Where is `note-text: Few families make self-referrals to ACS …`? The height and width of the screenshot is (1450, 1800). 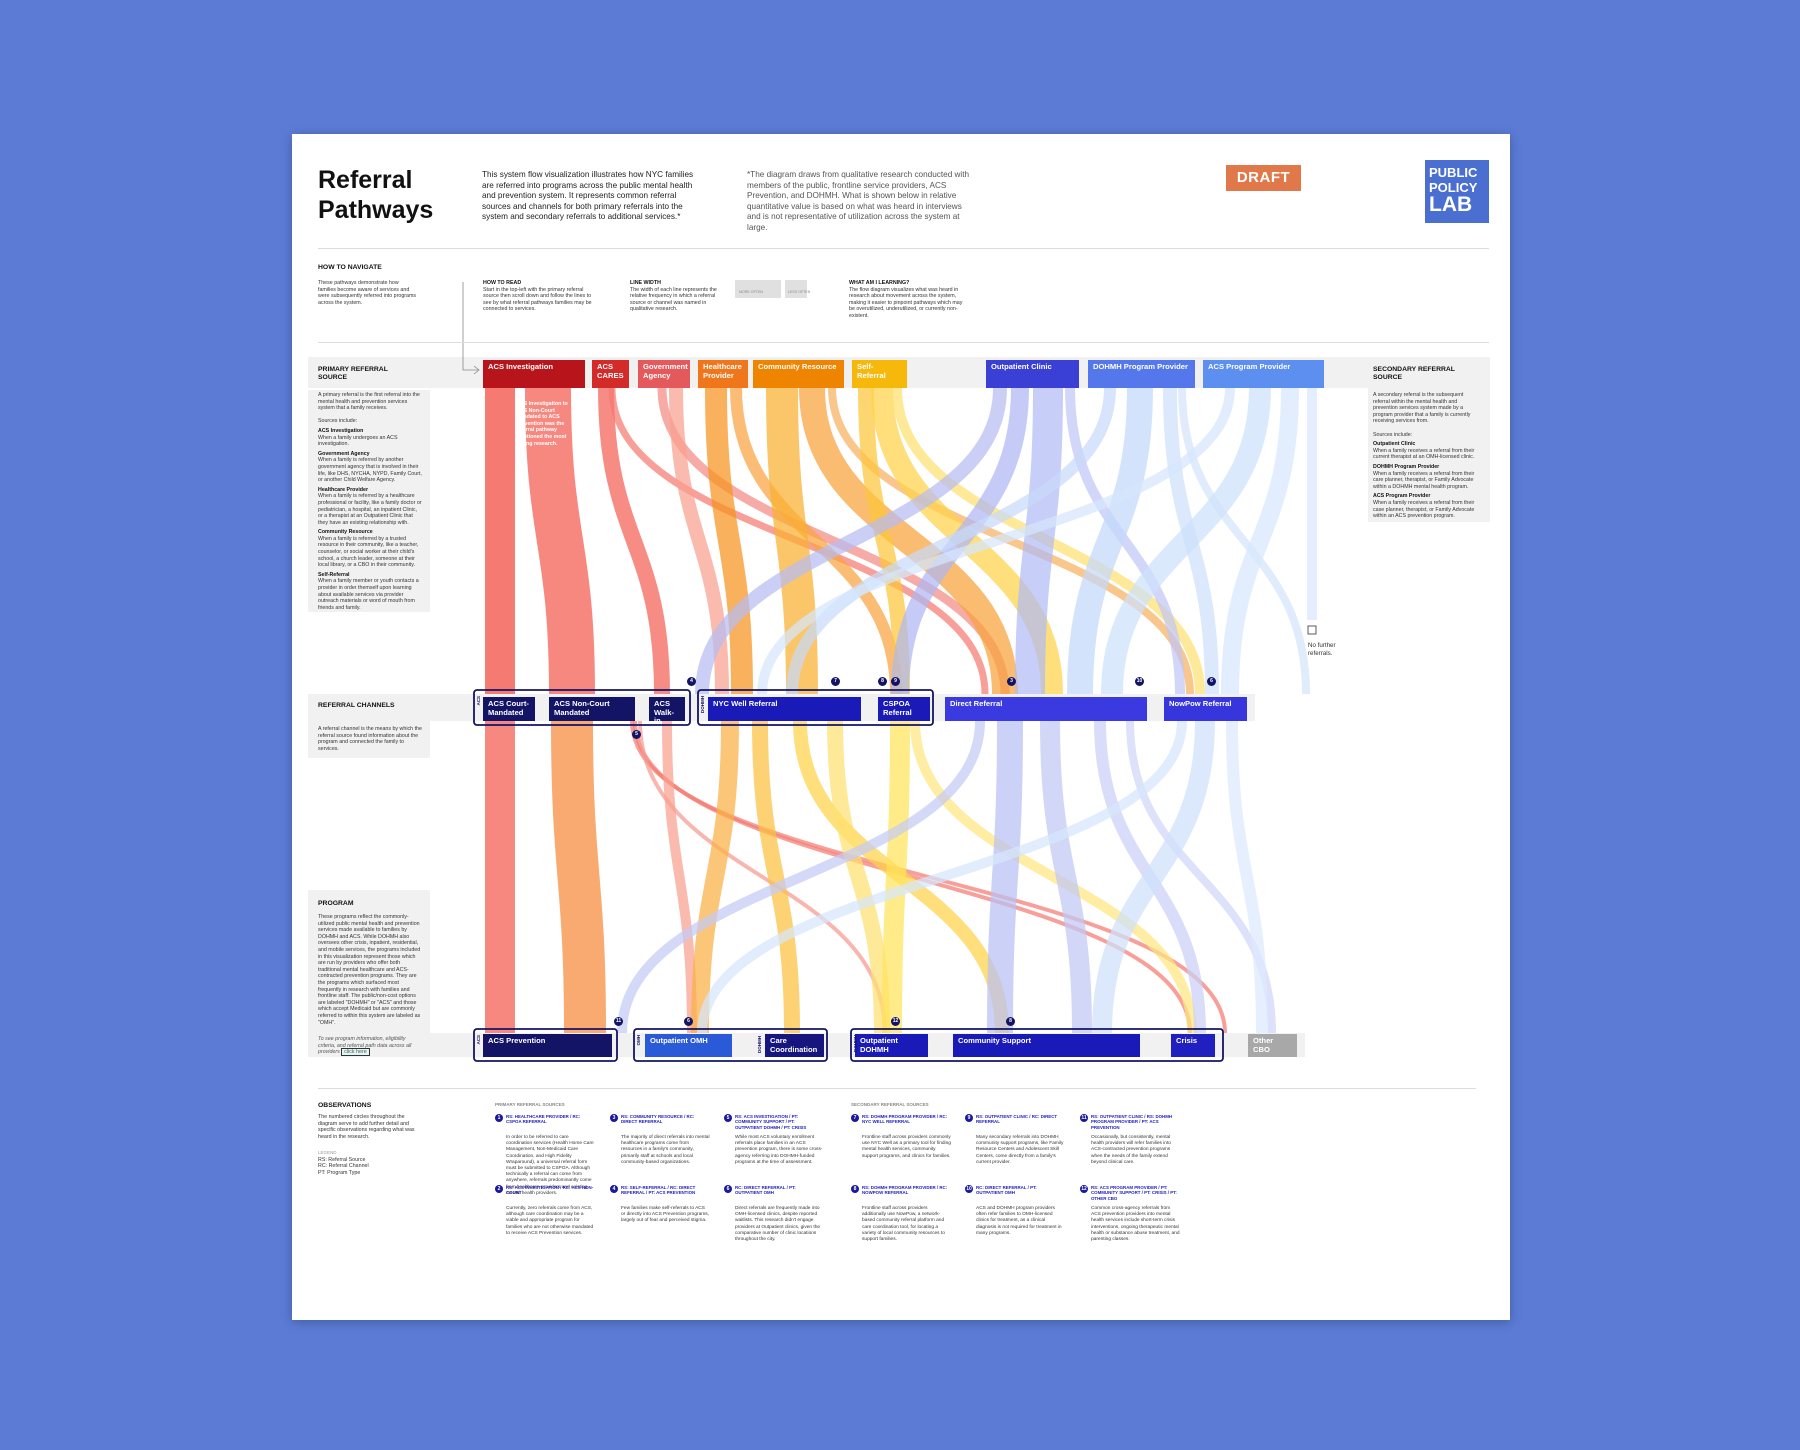
note-text: Few families make self-referrals to ACS … is located at coordinates (665, 1215).